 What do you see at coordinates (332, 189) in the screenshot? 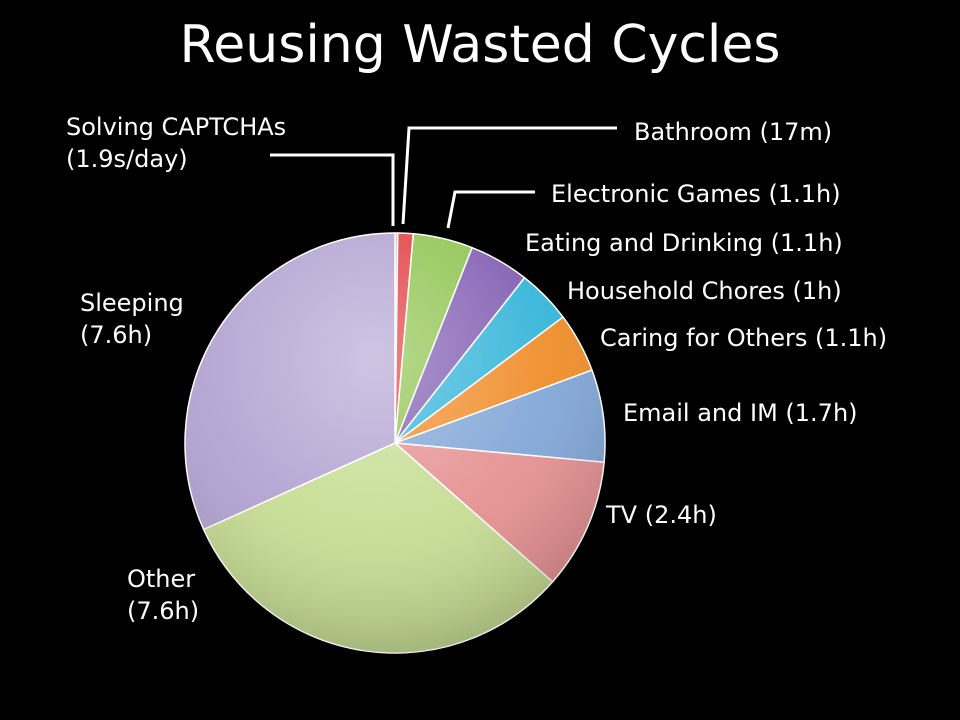
I see `captcha-leader-line` at bounding box center [332, 189].